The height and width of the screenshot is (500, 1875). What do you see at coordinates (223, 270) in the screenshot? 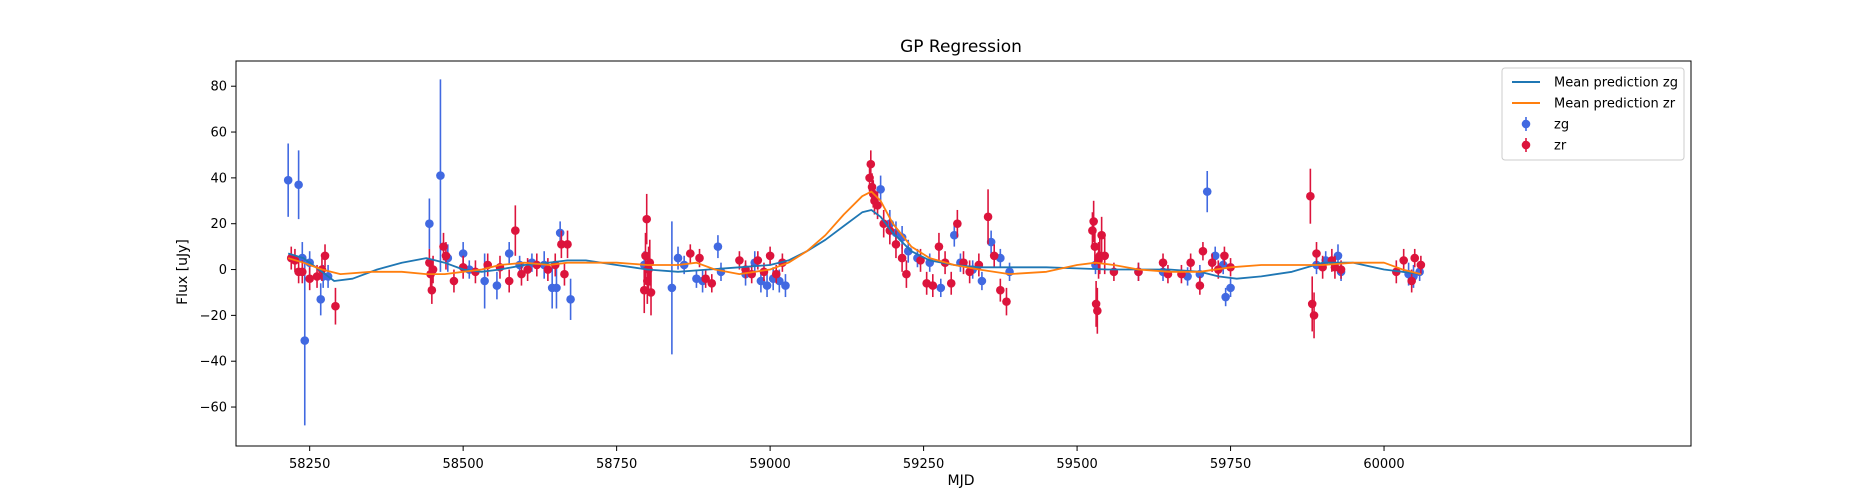
I see `y-tick-label: 0` at bounding box center [223, 270].